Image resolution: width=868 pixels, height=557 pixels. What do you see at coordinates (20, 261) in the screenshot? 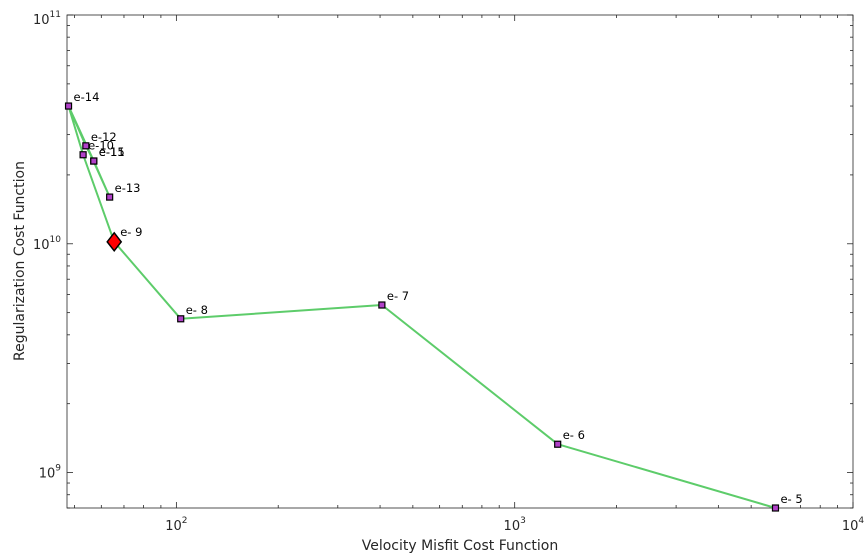
I see `y-axis-label: Regularization Cost Function` at bounding box center [20, 261].